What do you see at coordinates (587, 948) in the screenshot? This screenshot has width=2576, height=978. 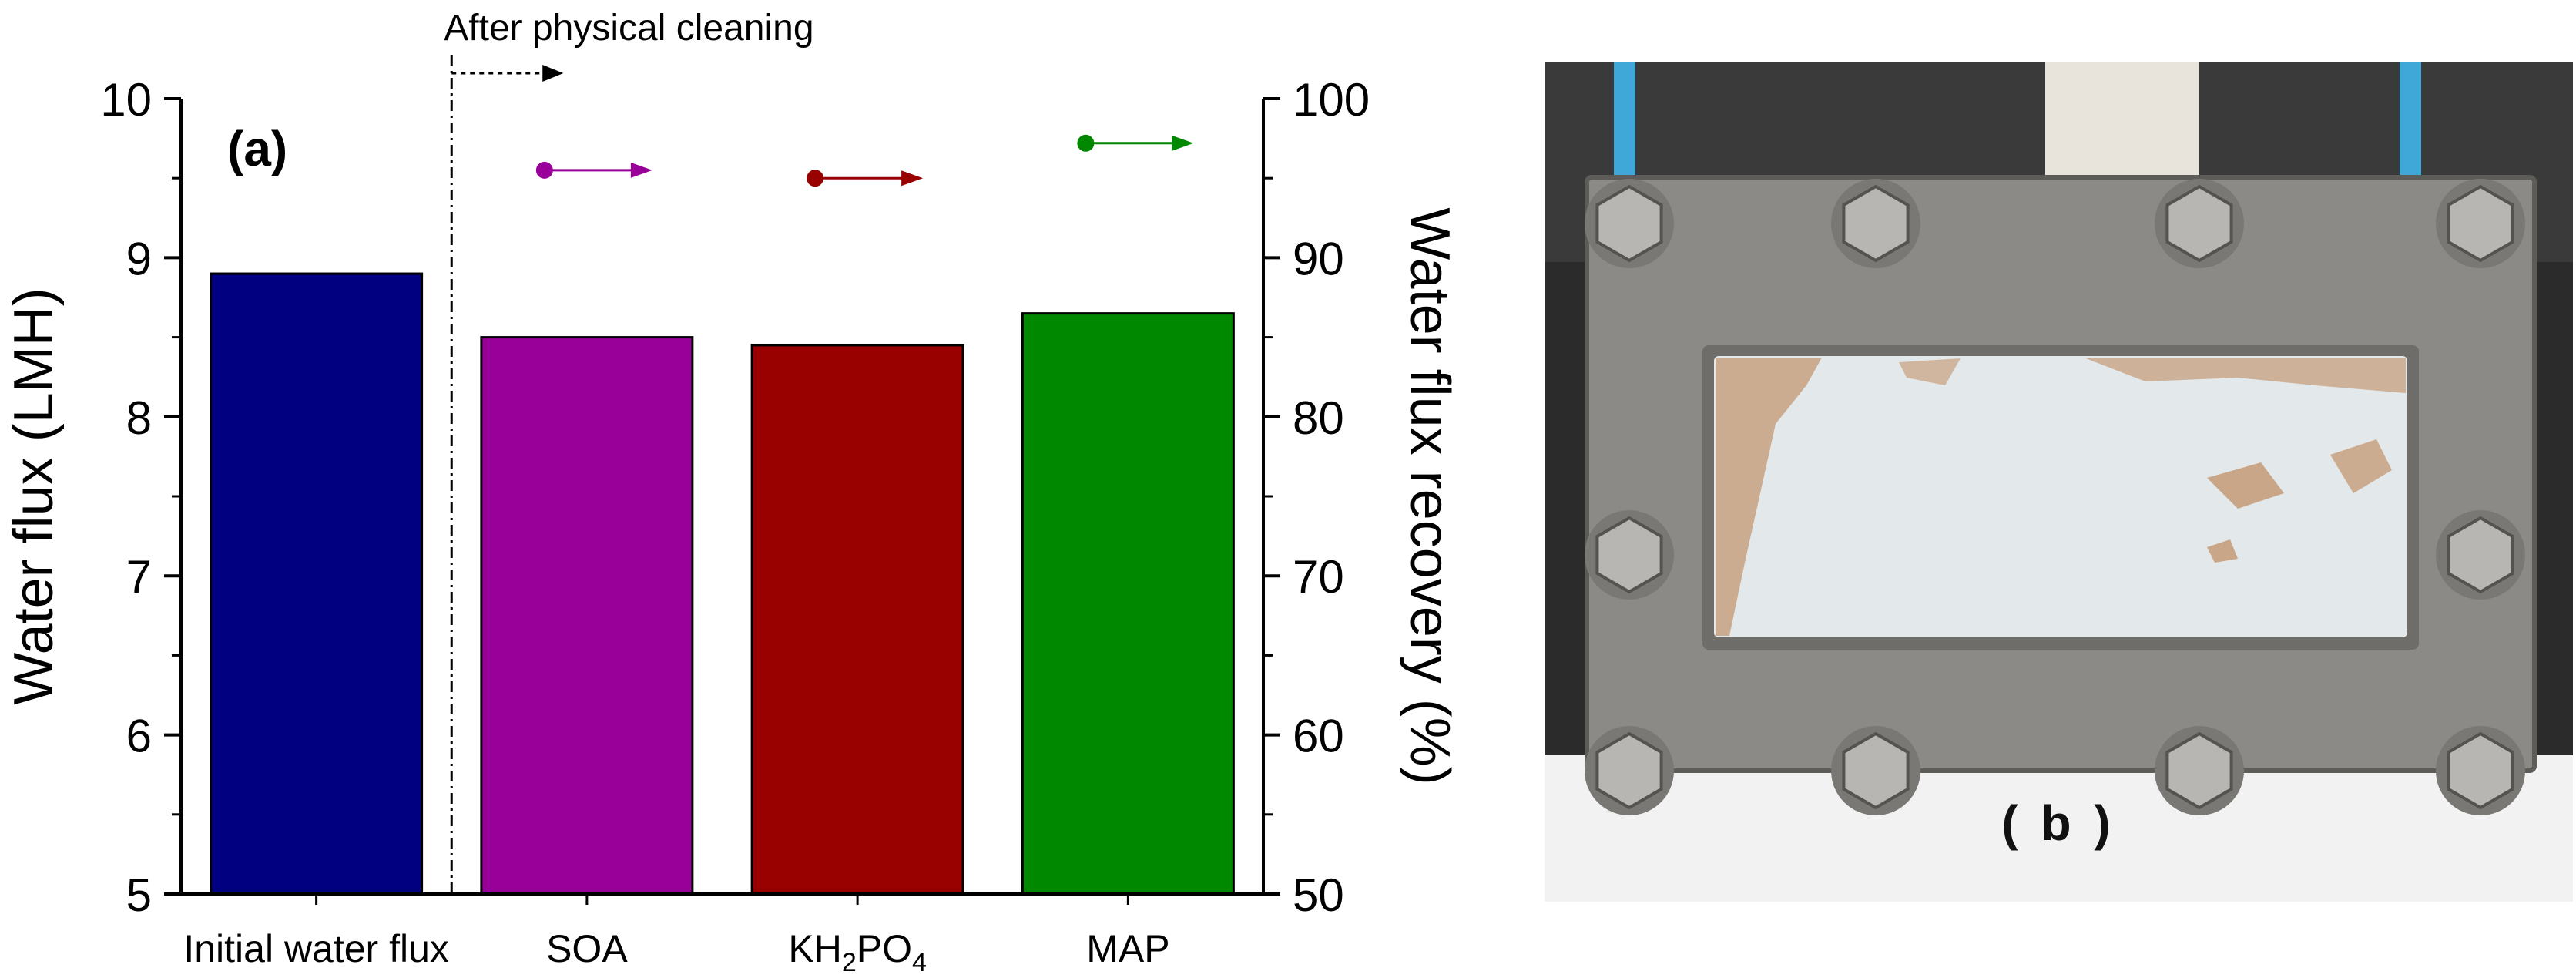 I see `x-tick-label: SOA` at bounding box center [587, 948].